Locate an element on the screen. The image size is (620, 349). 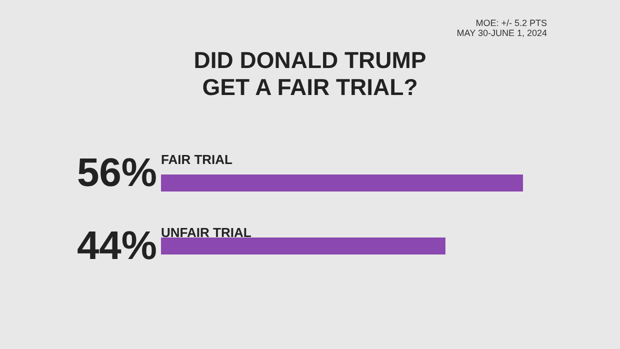
y-tick-label: FAIR TRIAL is located at coordinates (197, 159).